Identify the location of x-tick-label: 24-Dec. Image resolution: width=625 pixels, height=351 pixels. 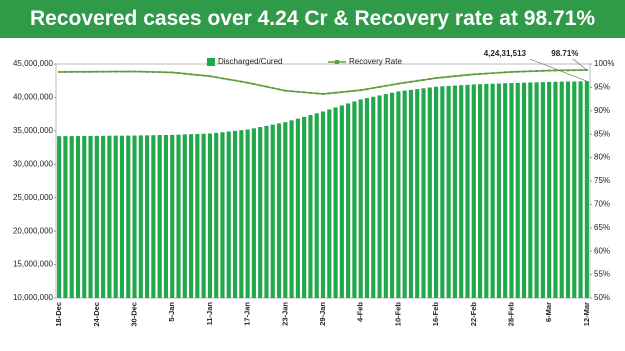
(96, 314).